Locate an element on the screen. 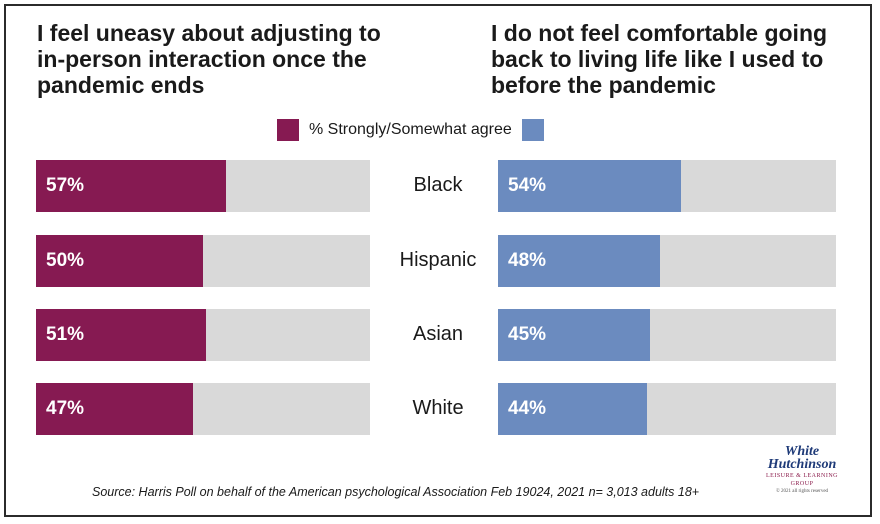 Image resolution: width=880 pixels, height=524 pixels. bar-value-label-right-hispanic: 48% is located at coordinates (527, 260).